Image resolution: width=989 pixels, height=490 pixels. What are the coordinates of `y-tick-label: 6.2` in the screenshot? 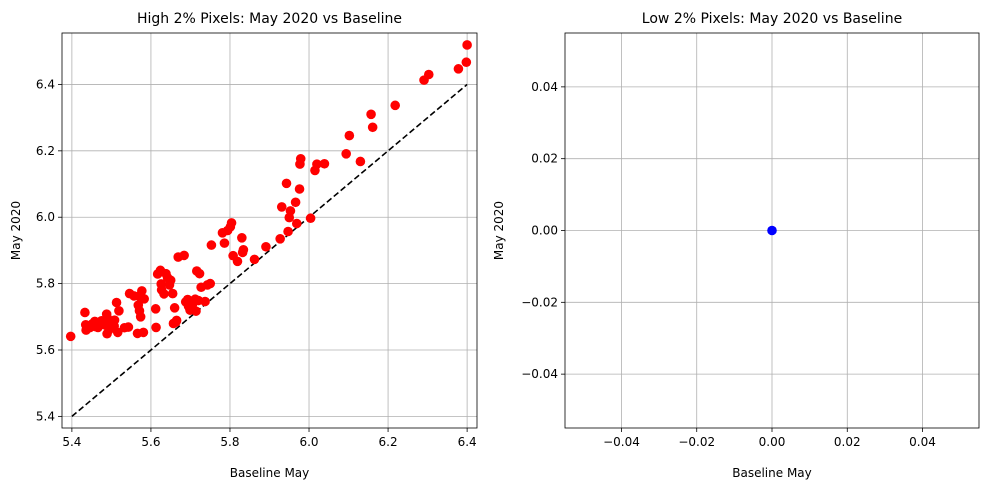 It's located at (45, 151).